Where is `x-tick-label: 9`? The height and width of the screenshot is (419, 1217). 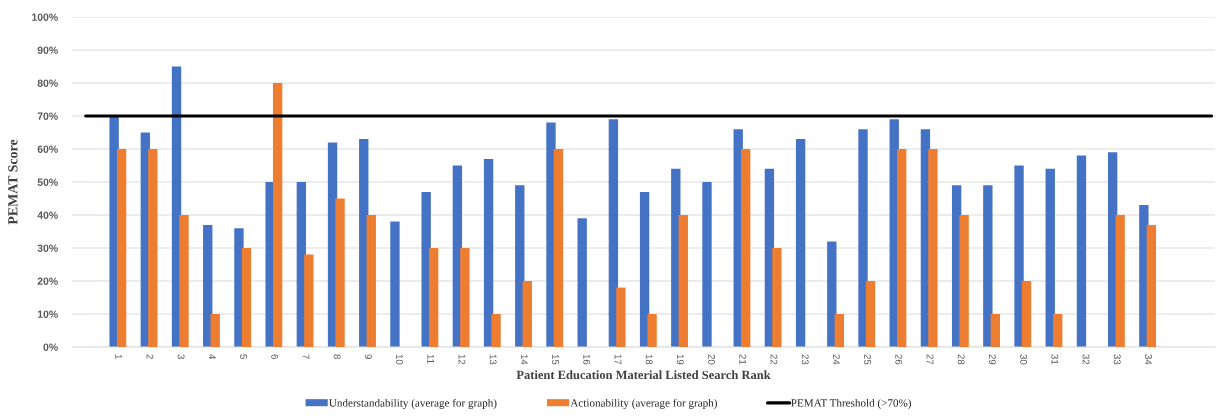
x-tick-label: 9 is located at coordinates (368, 356).